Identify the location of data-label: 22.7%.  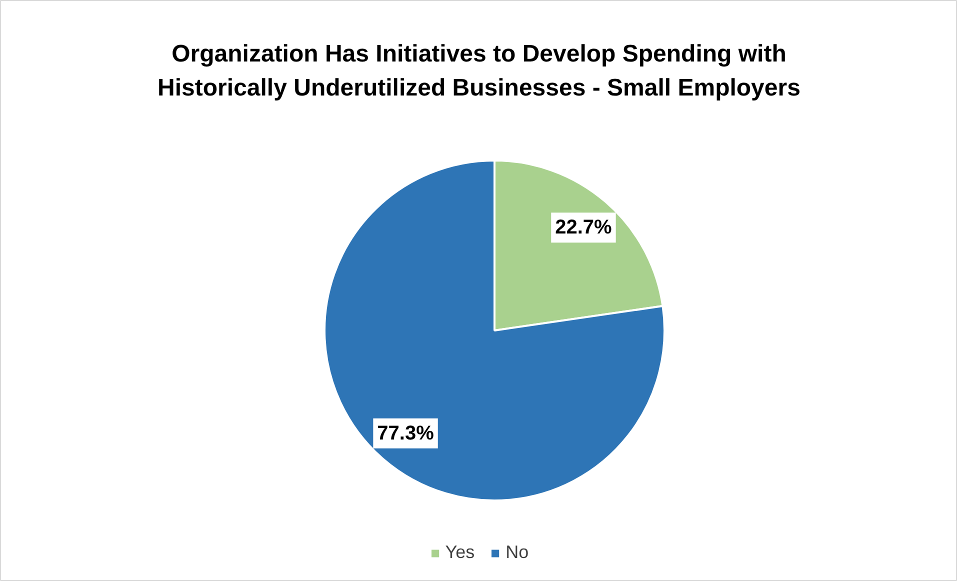
(583, 227).